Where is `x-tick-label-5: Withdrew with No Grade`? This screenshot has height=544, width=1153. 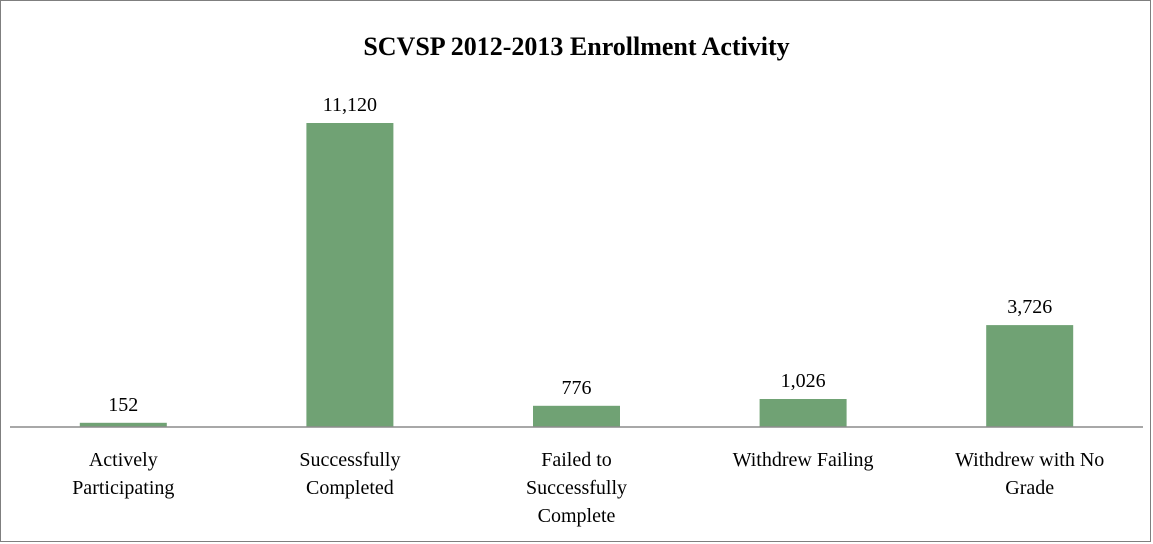 x-tick-label-5: Withdrew with No Grade is located at coordinates (1029, 474).